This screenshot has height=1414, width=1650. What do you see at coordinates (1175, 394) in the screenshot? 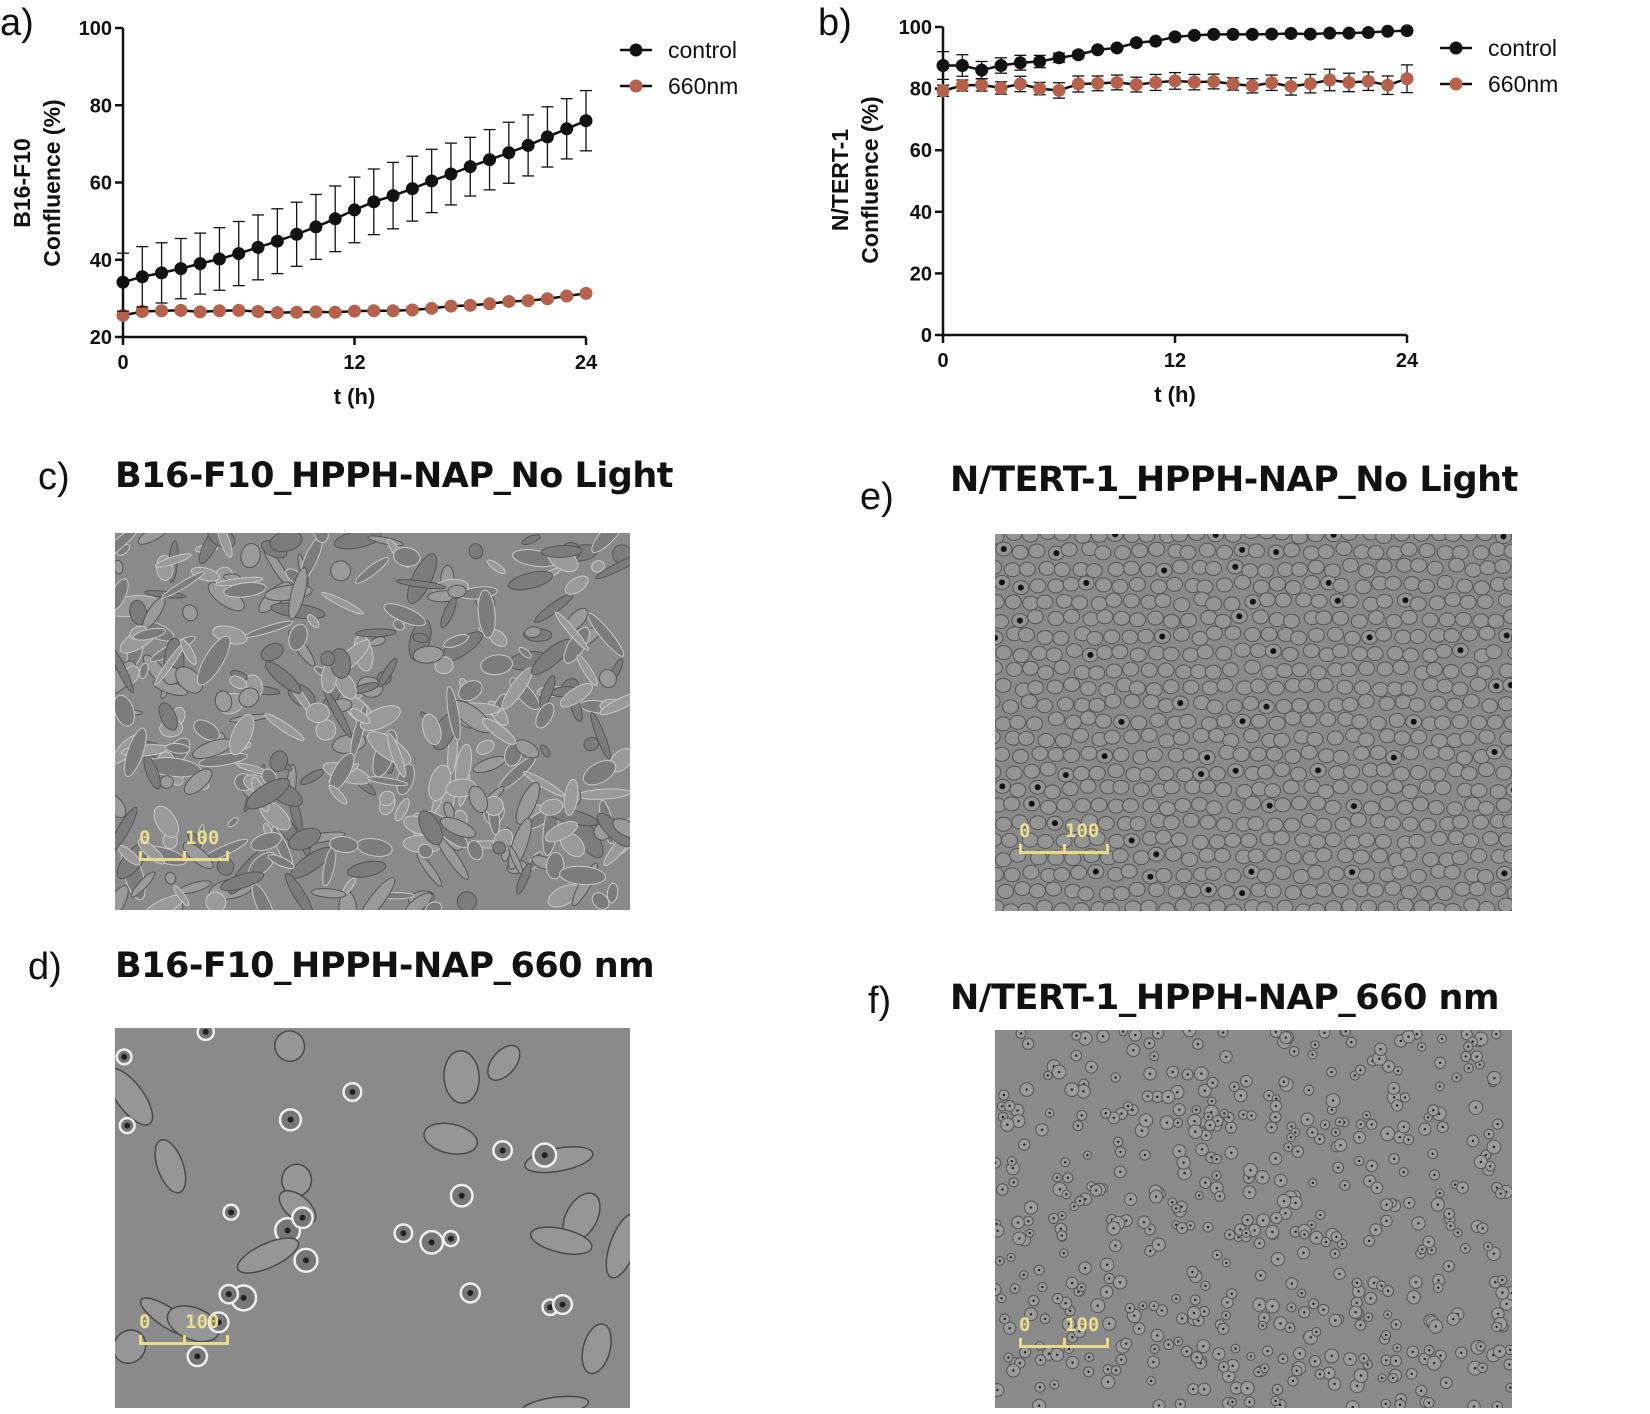
I see `x-axis-label: t (h)` at bounding box center [1175, 394].